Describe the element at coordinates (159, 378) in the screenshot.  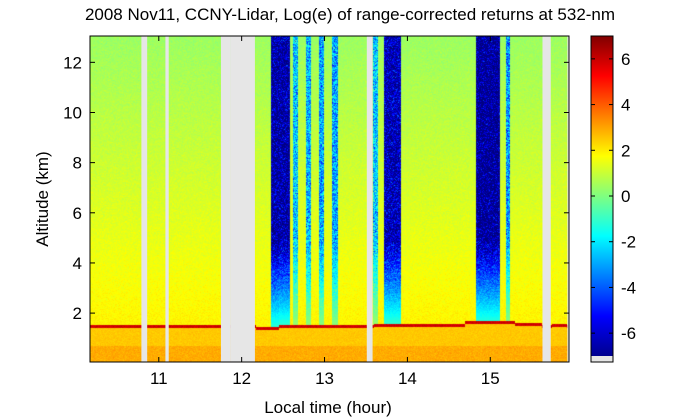
I see `x-tick-label: 11` at that location.